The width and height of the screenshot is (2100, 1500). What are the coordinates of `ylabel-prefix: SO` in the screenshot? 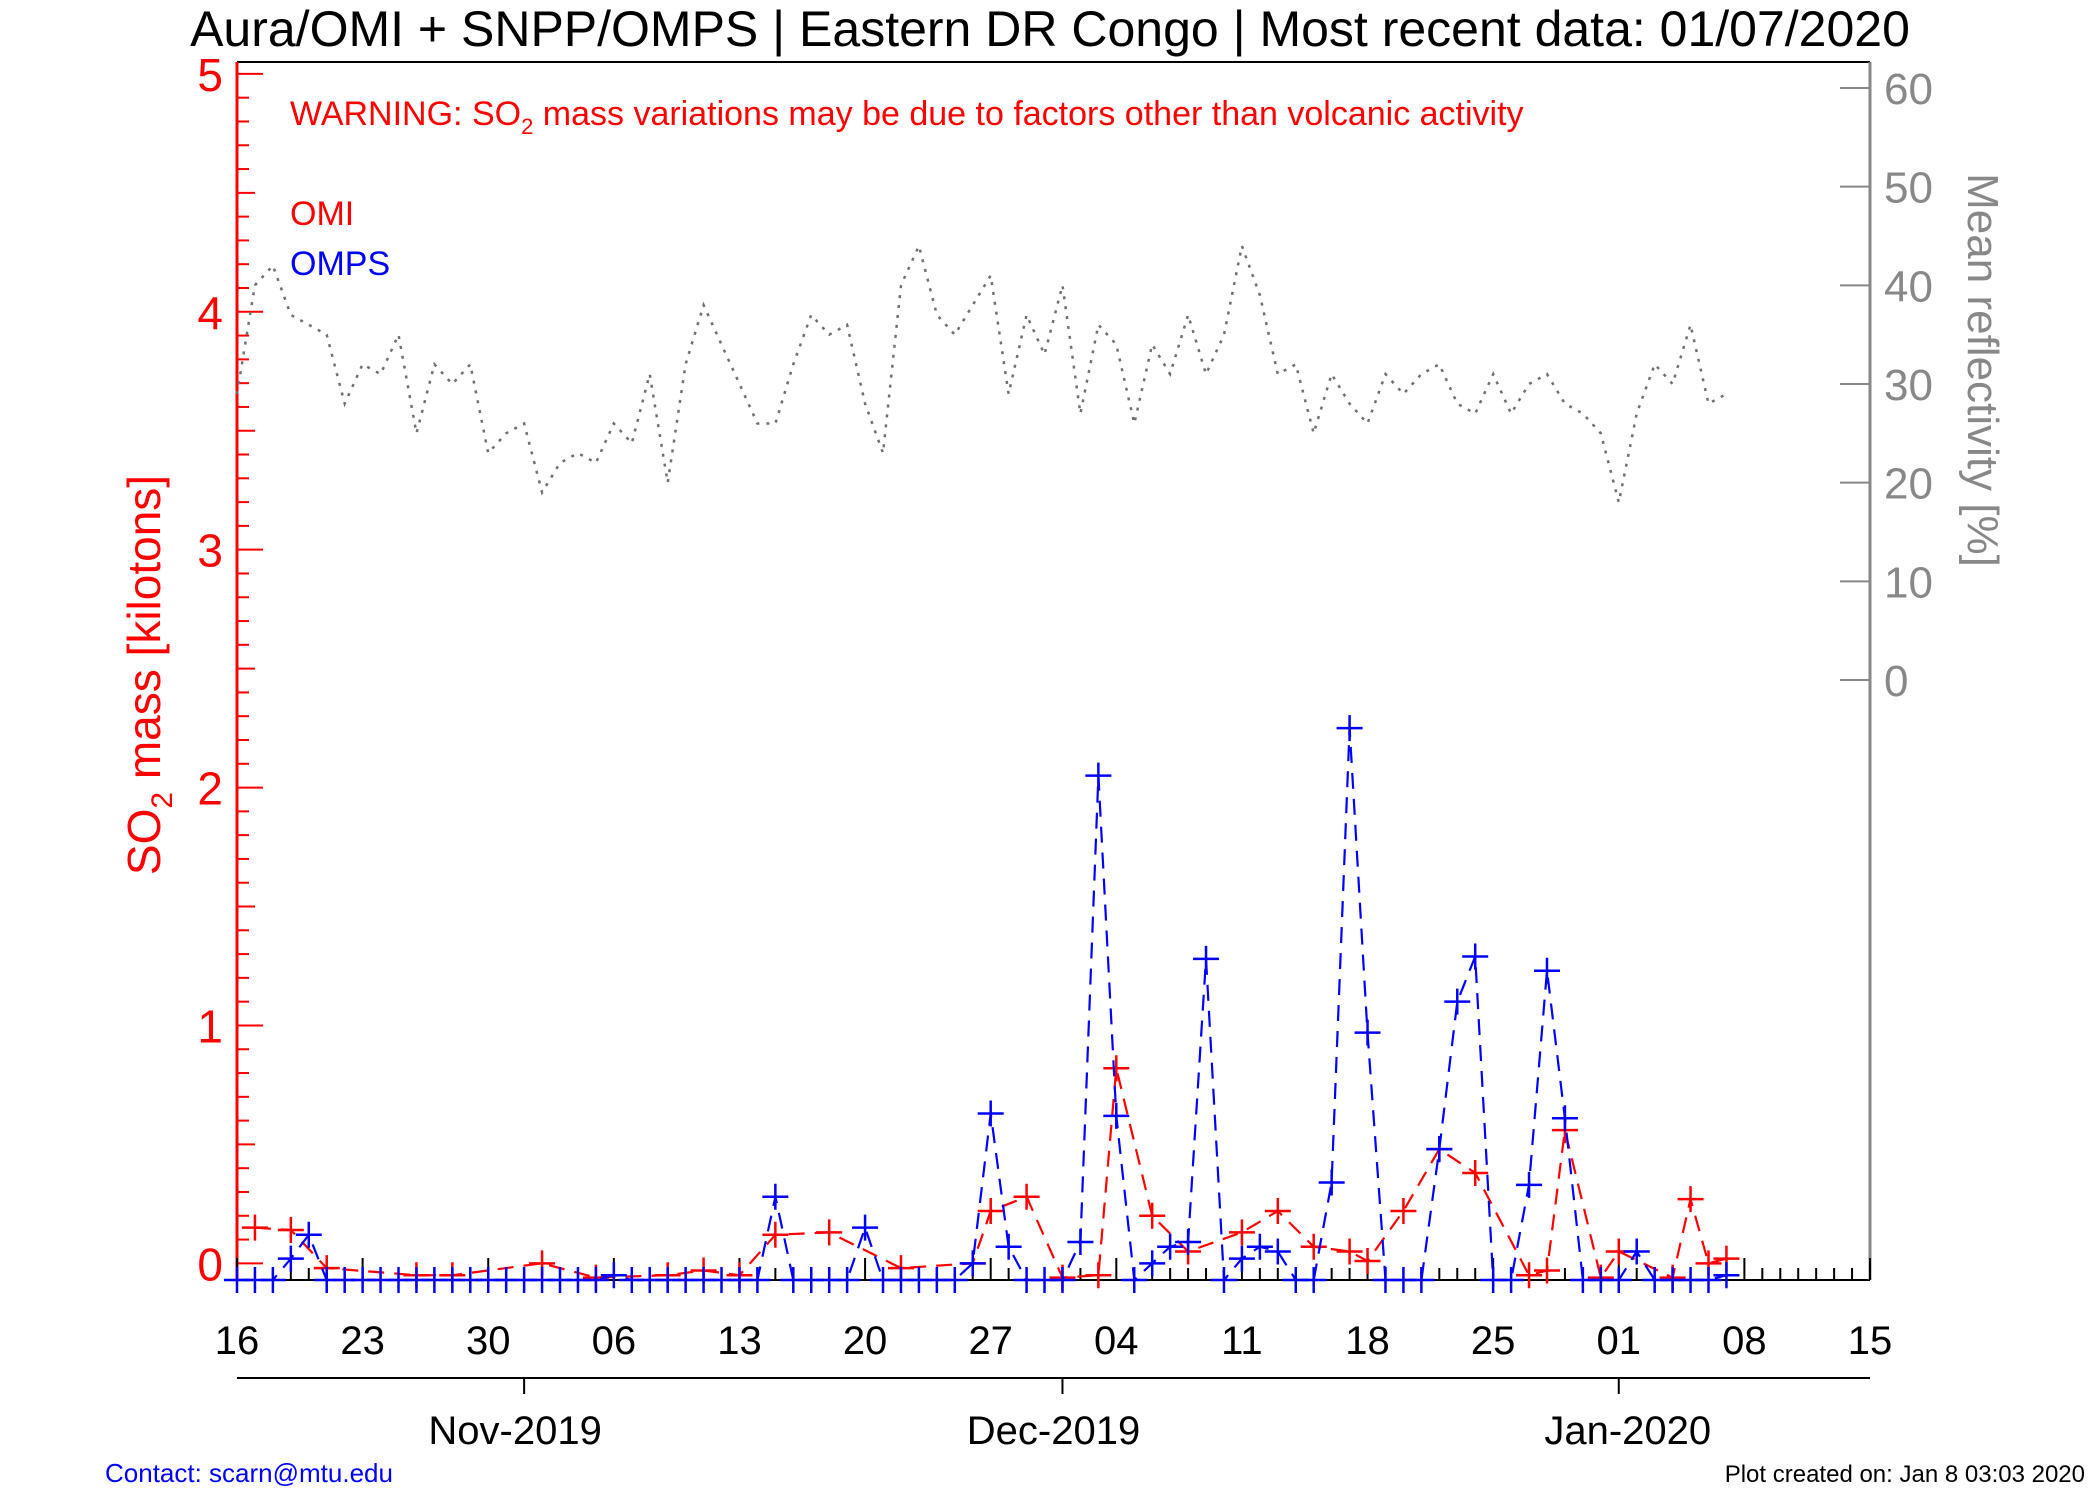 It's located at (144, 842).